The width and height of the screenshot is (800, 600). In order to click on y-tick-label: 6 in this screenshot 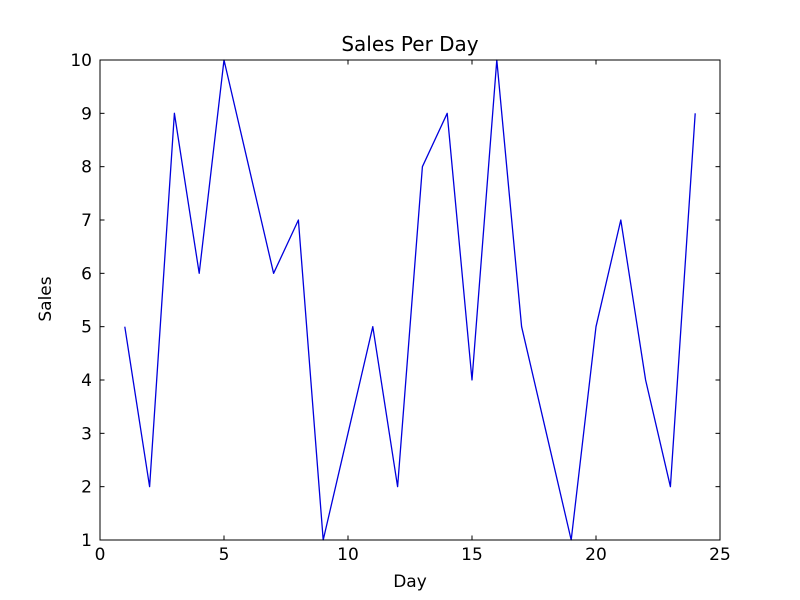, I will do `click(86, 274)`.